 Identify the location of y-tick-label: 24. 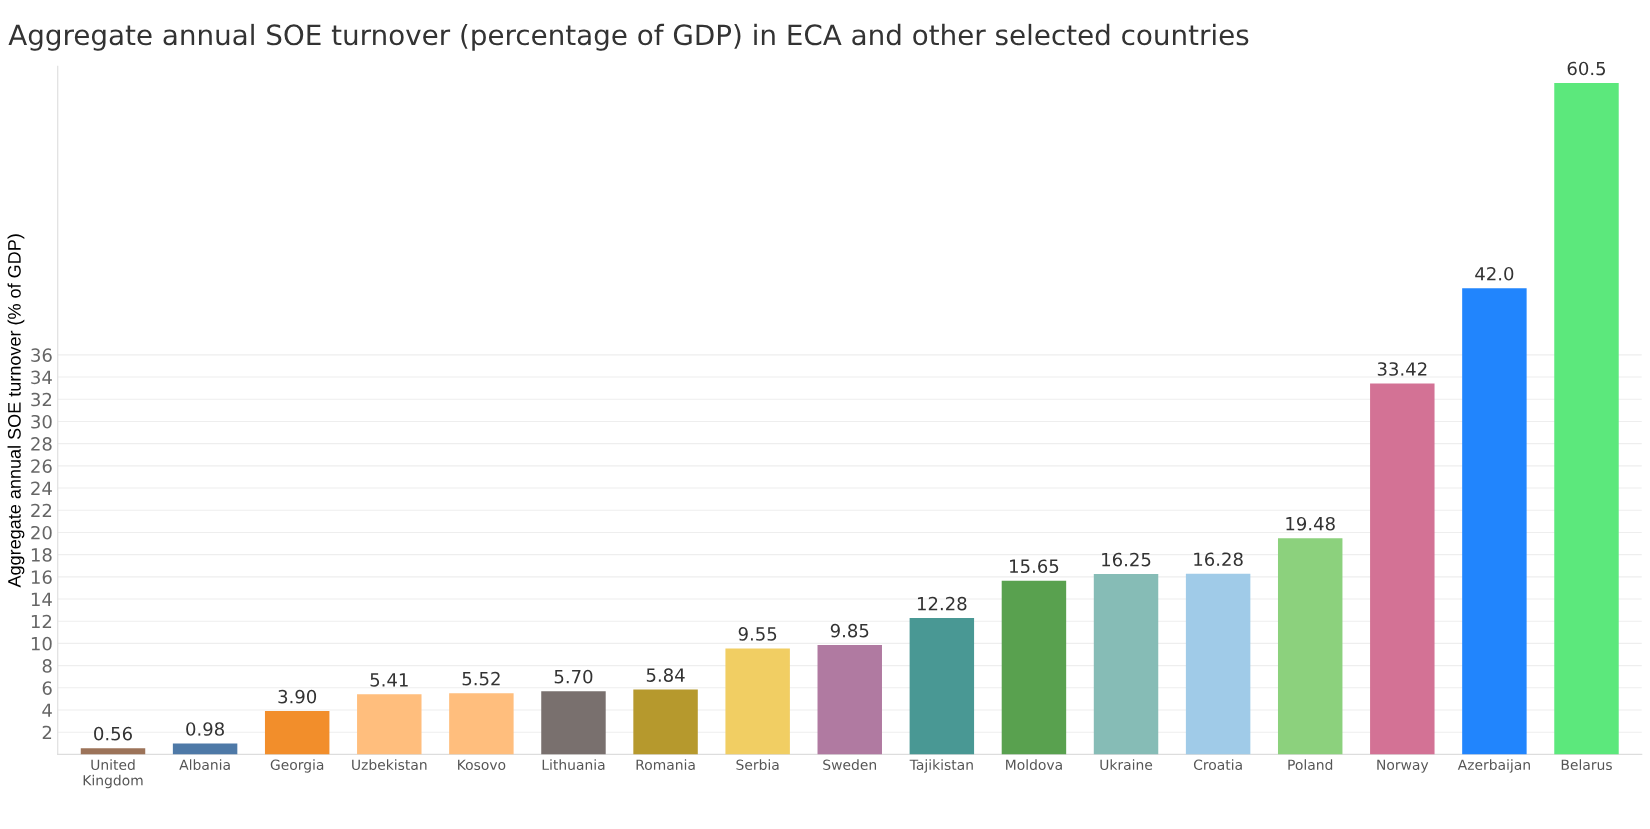
(41, 488).